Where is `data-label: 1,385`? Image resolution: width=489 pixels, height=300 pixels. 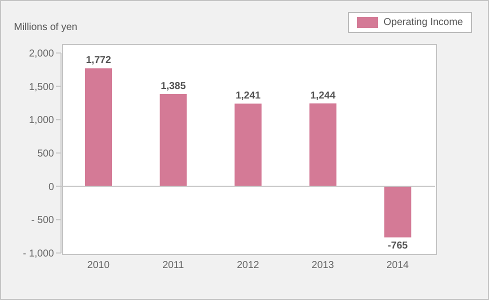
data-label: 1,385 is located at coordinates (173, 86).